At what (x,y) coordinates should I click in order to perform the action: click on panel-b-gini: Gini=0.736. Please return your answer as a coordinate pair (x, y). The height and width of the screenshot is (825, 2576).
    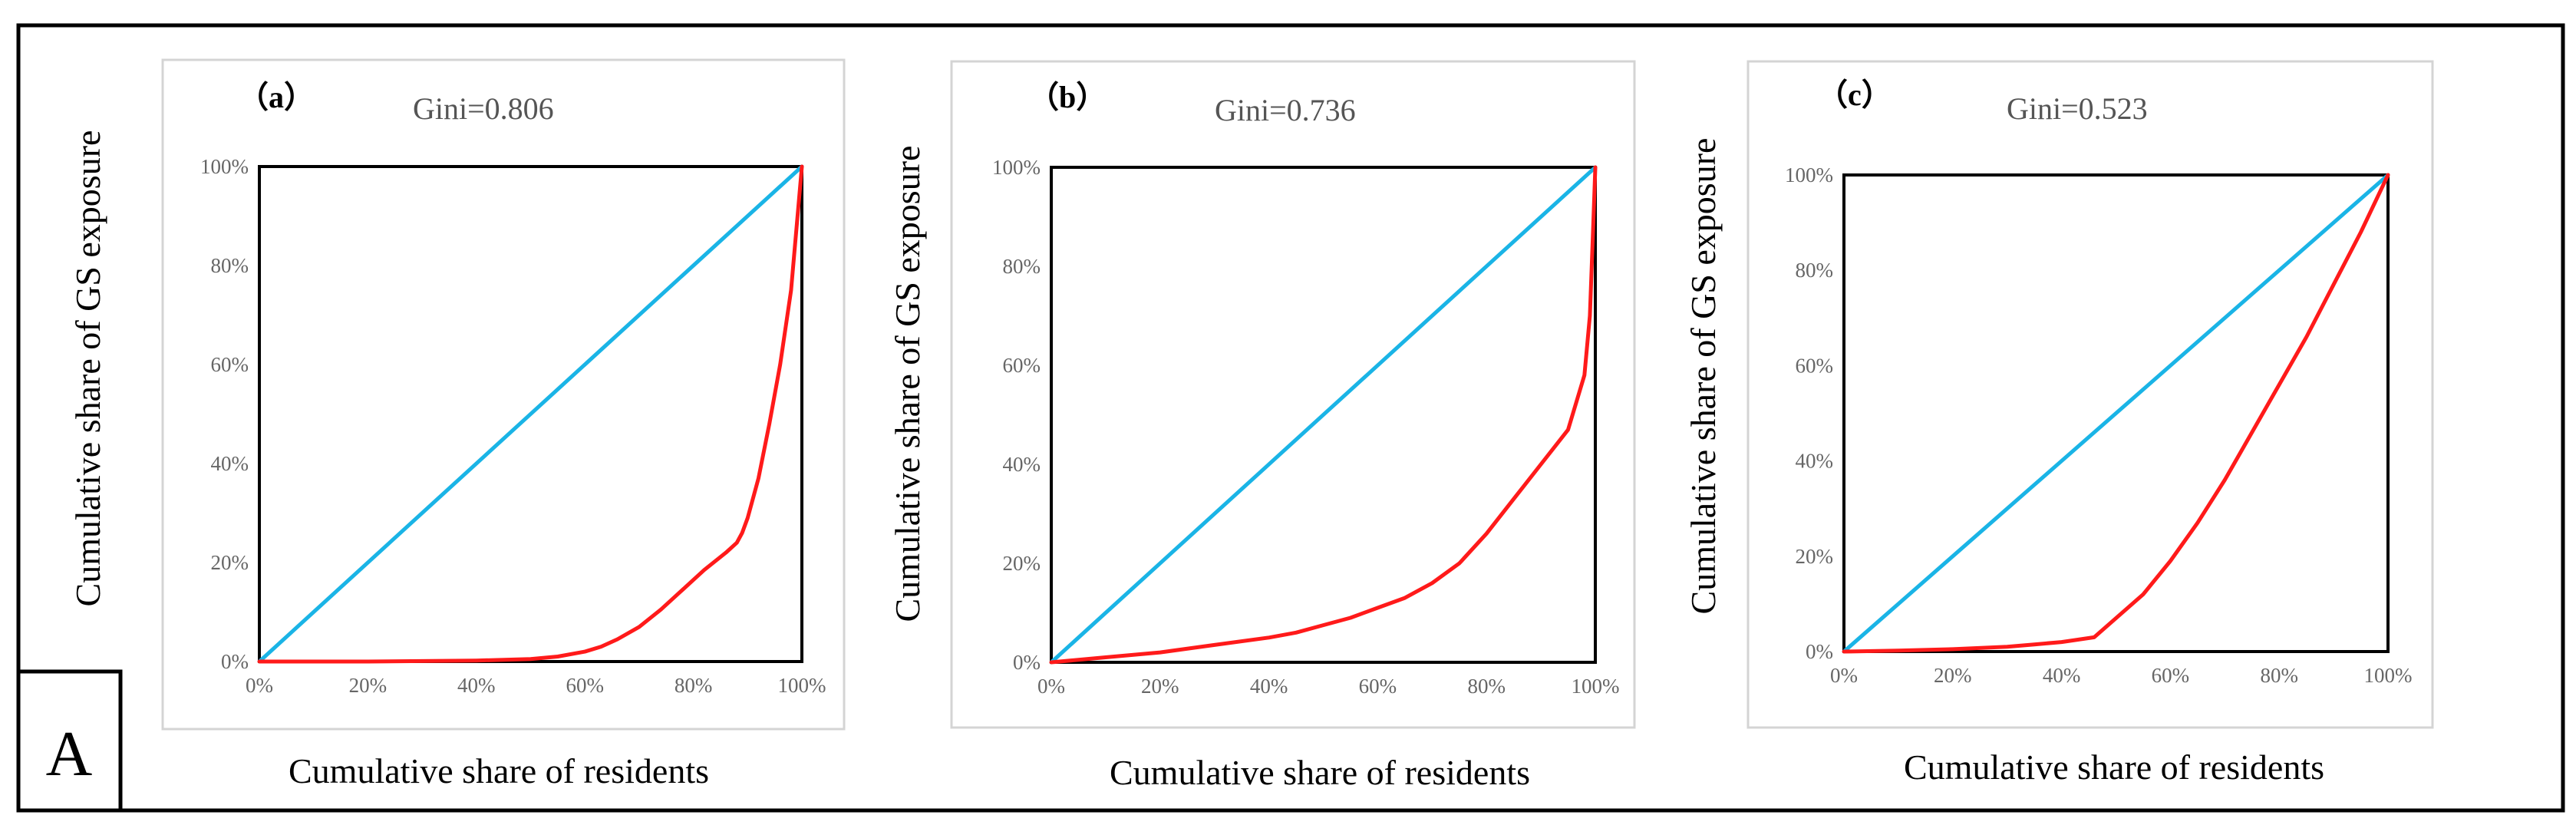
    Looking at the image, I should click on (1285, 110).